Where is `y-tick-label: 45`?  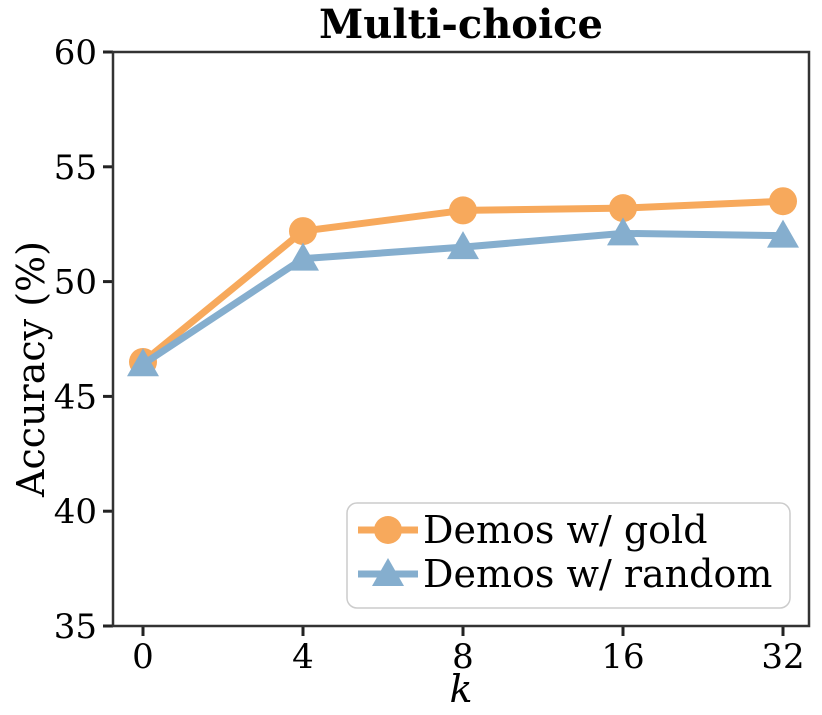 y-tick-label: 45 is located at coordinates (75, 397).